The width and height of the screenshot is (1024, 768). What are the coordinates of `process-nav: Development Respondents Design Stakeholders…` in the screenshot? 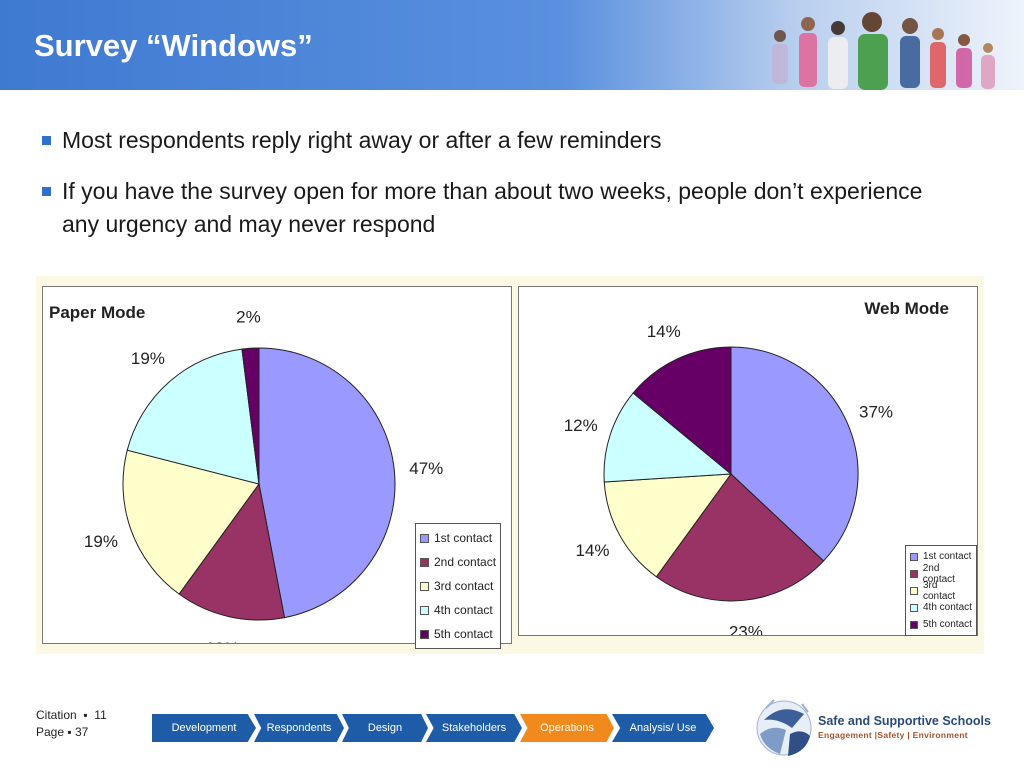 It's located at (433, 728).